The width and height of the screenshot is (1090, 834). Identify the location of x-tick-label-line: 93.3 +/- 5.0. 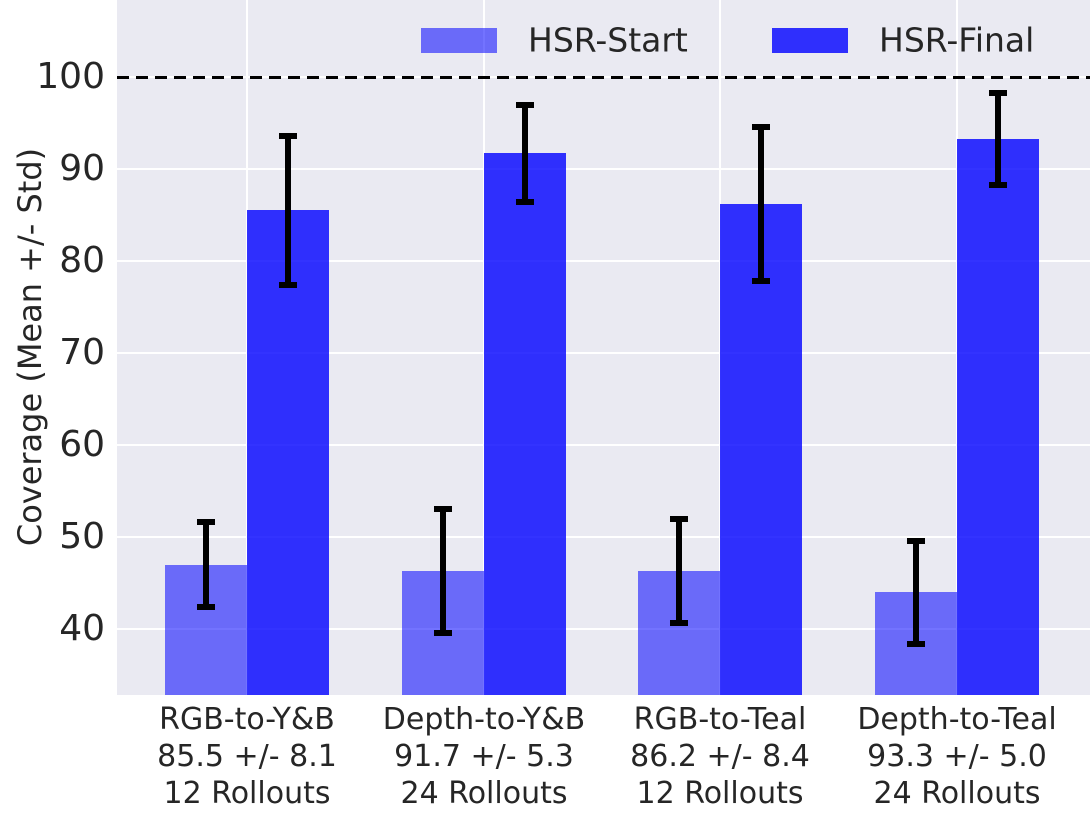
(957, 756).